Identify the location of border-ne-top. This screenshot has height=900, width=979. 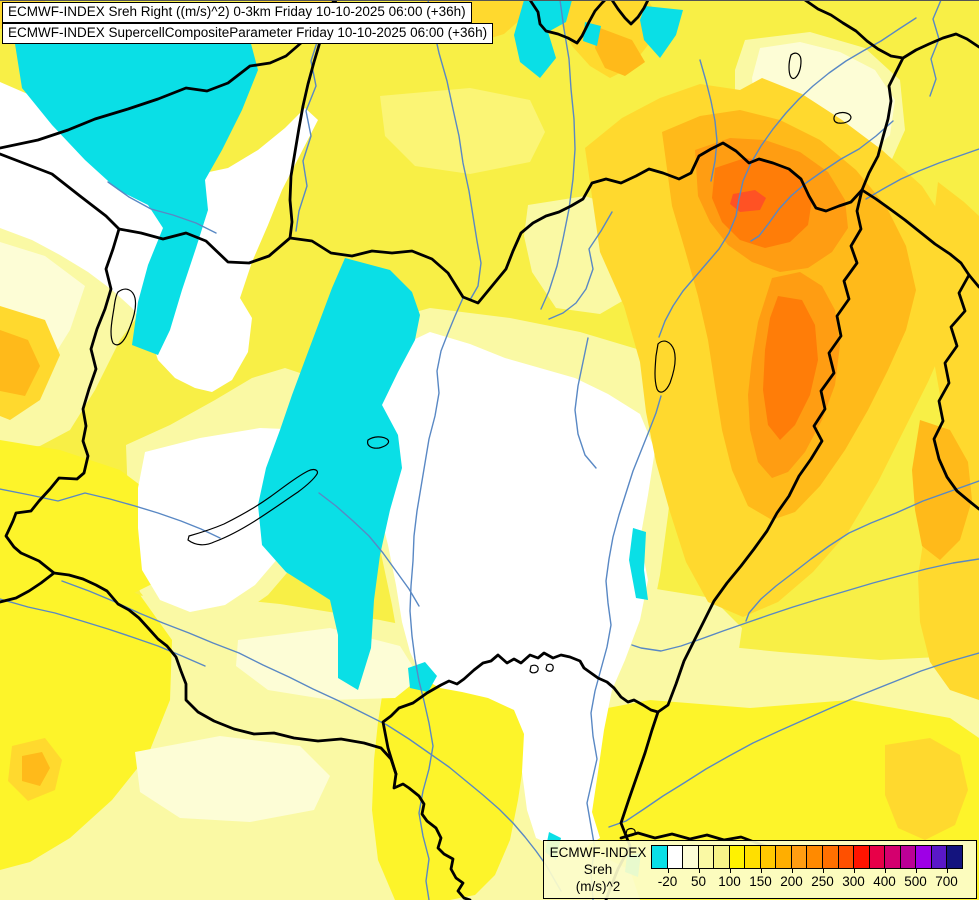
(891, 30).